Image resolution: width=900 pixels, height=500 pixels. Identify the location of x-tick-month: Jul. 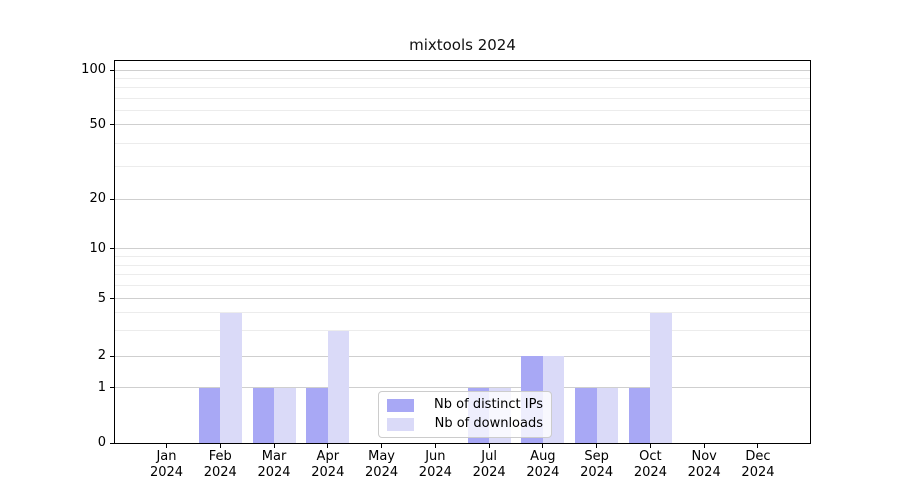
(489, 456).